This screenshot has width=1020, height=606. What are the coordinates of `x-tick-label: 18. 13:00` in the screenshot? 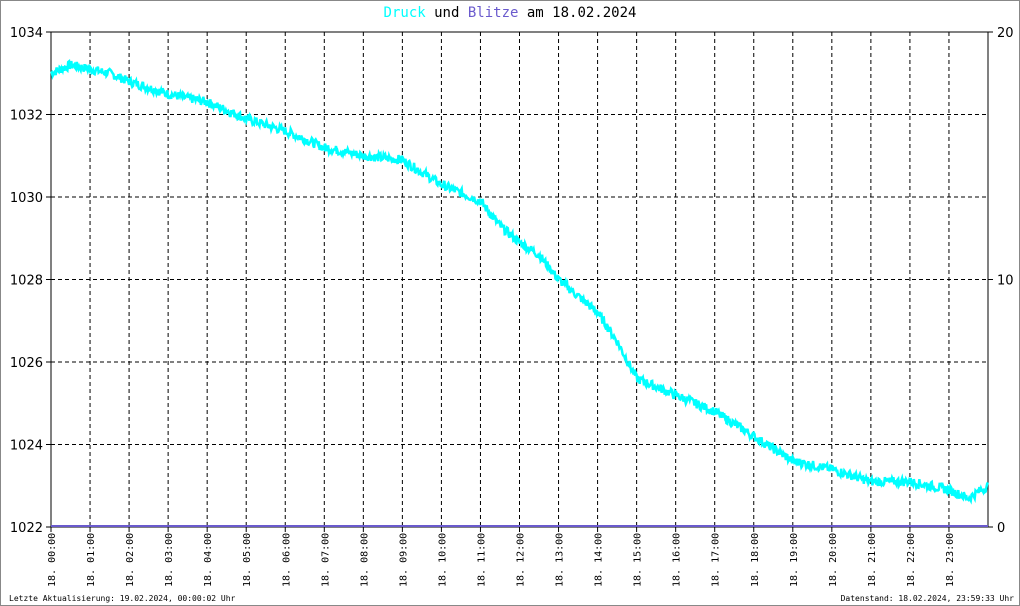 It's located at (560, 560).